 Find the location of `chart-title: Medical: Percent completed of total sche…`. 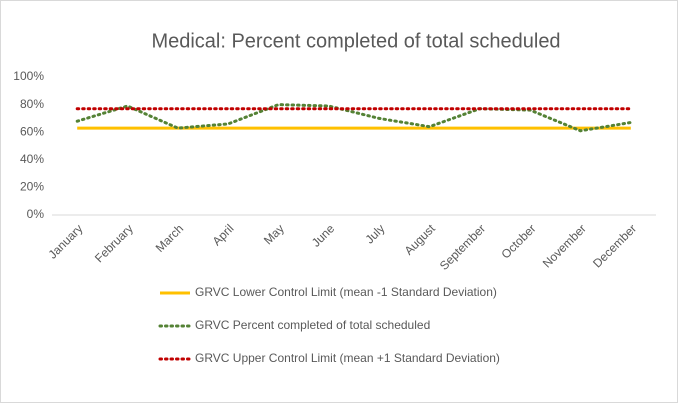

chart-title: Medical: Percent completed of total sche… is located at coordinates (355, 41).